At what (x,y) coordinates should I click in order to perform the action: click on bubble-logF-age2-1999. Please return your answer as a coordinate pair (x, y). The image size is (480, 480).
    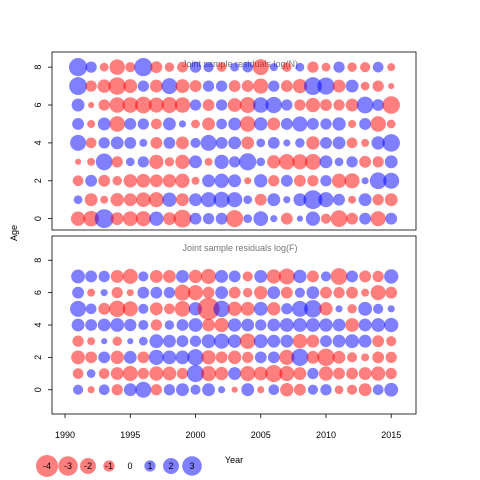
    Looking at the image, I should click on (182, 357).